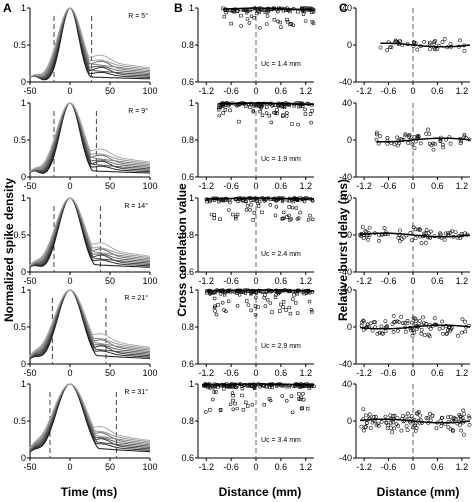 The image size is (474, 502). I want to click on panel-c-row-5: -40 0 40 -1.2 -0.6 0 0.6 1.2, so click(405, 425).